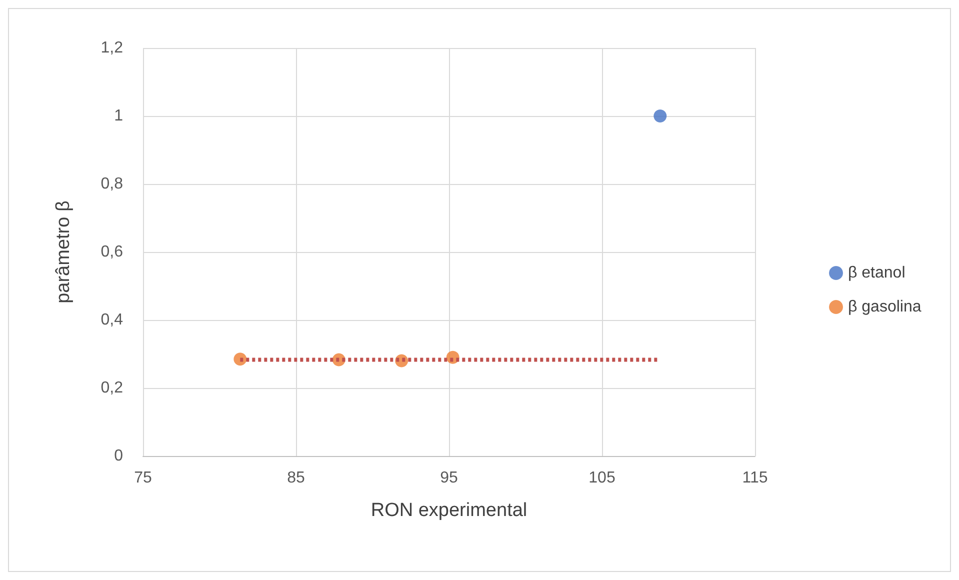  What do you see at coordinates (449, 510) in the screenshot?
I see `x-axis-title: RON experimental` at bounding box center [449, 510].